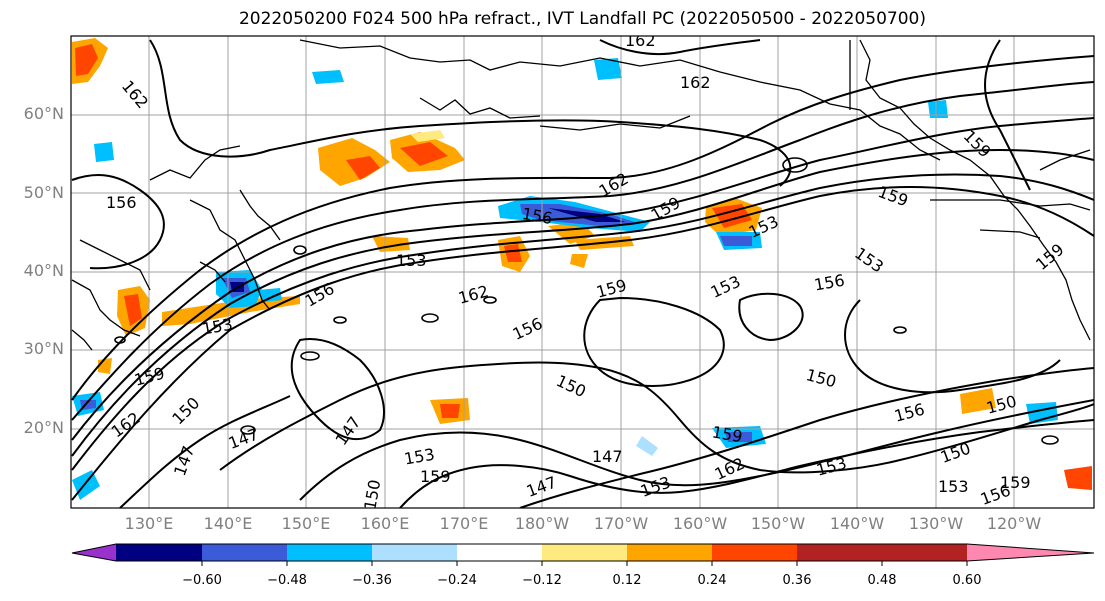 This screenshot has height=601, width=1105. What do you see at coordinates (149, 523) in the screenshot?
I see `lon-label-130e: 130°E` at bounding box center [149, 523].